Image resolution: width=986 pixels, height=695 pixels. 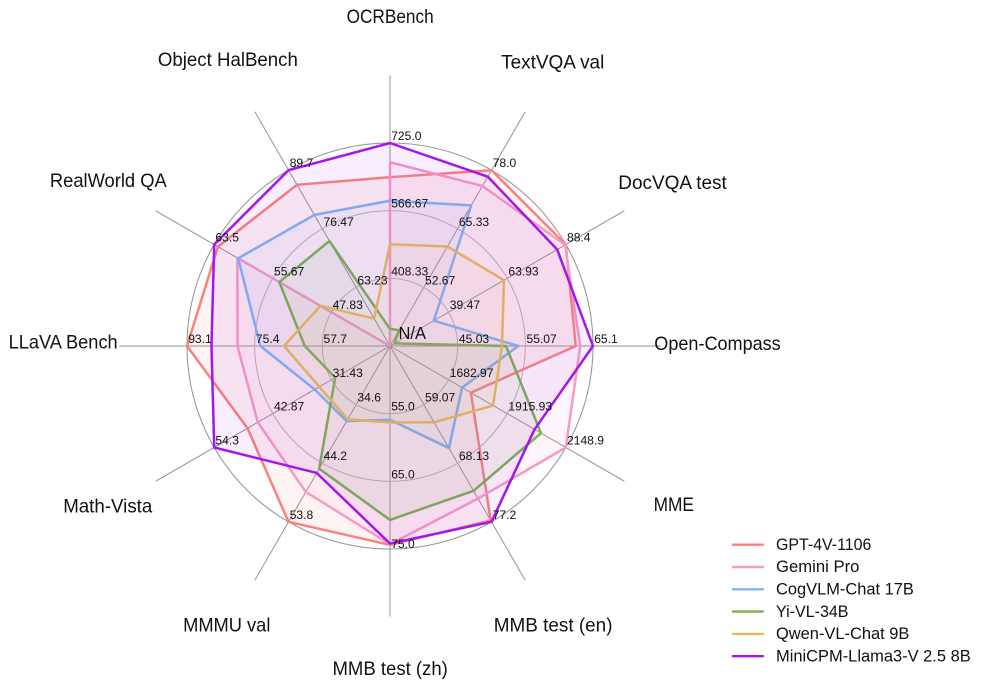 What do you see at coordinates (339, 222) in the screenshot?
I see `svg-text: 76.47` at bounding box center [339, 222].